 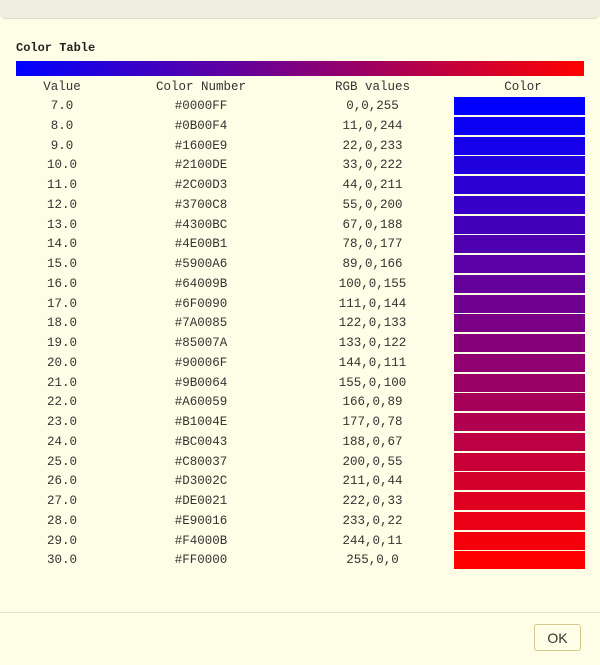 I want to click on row-rgb-values: 200,0,55, so click(x=372, y=461).